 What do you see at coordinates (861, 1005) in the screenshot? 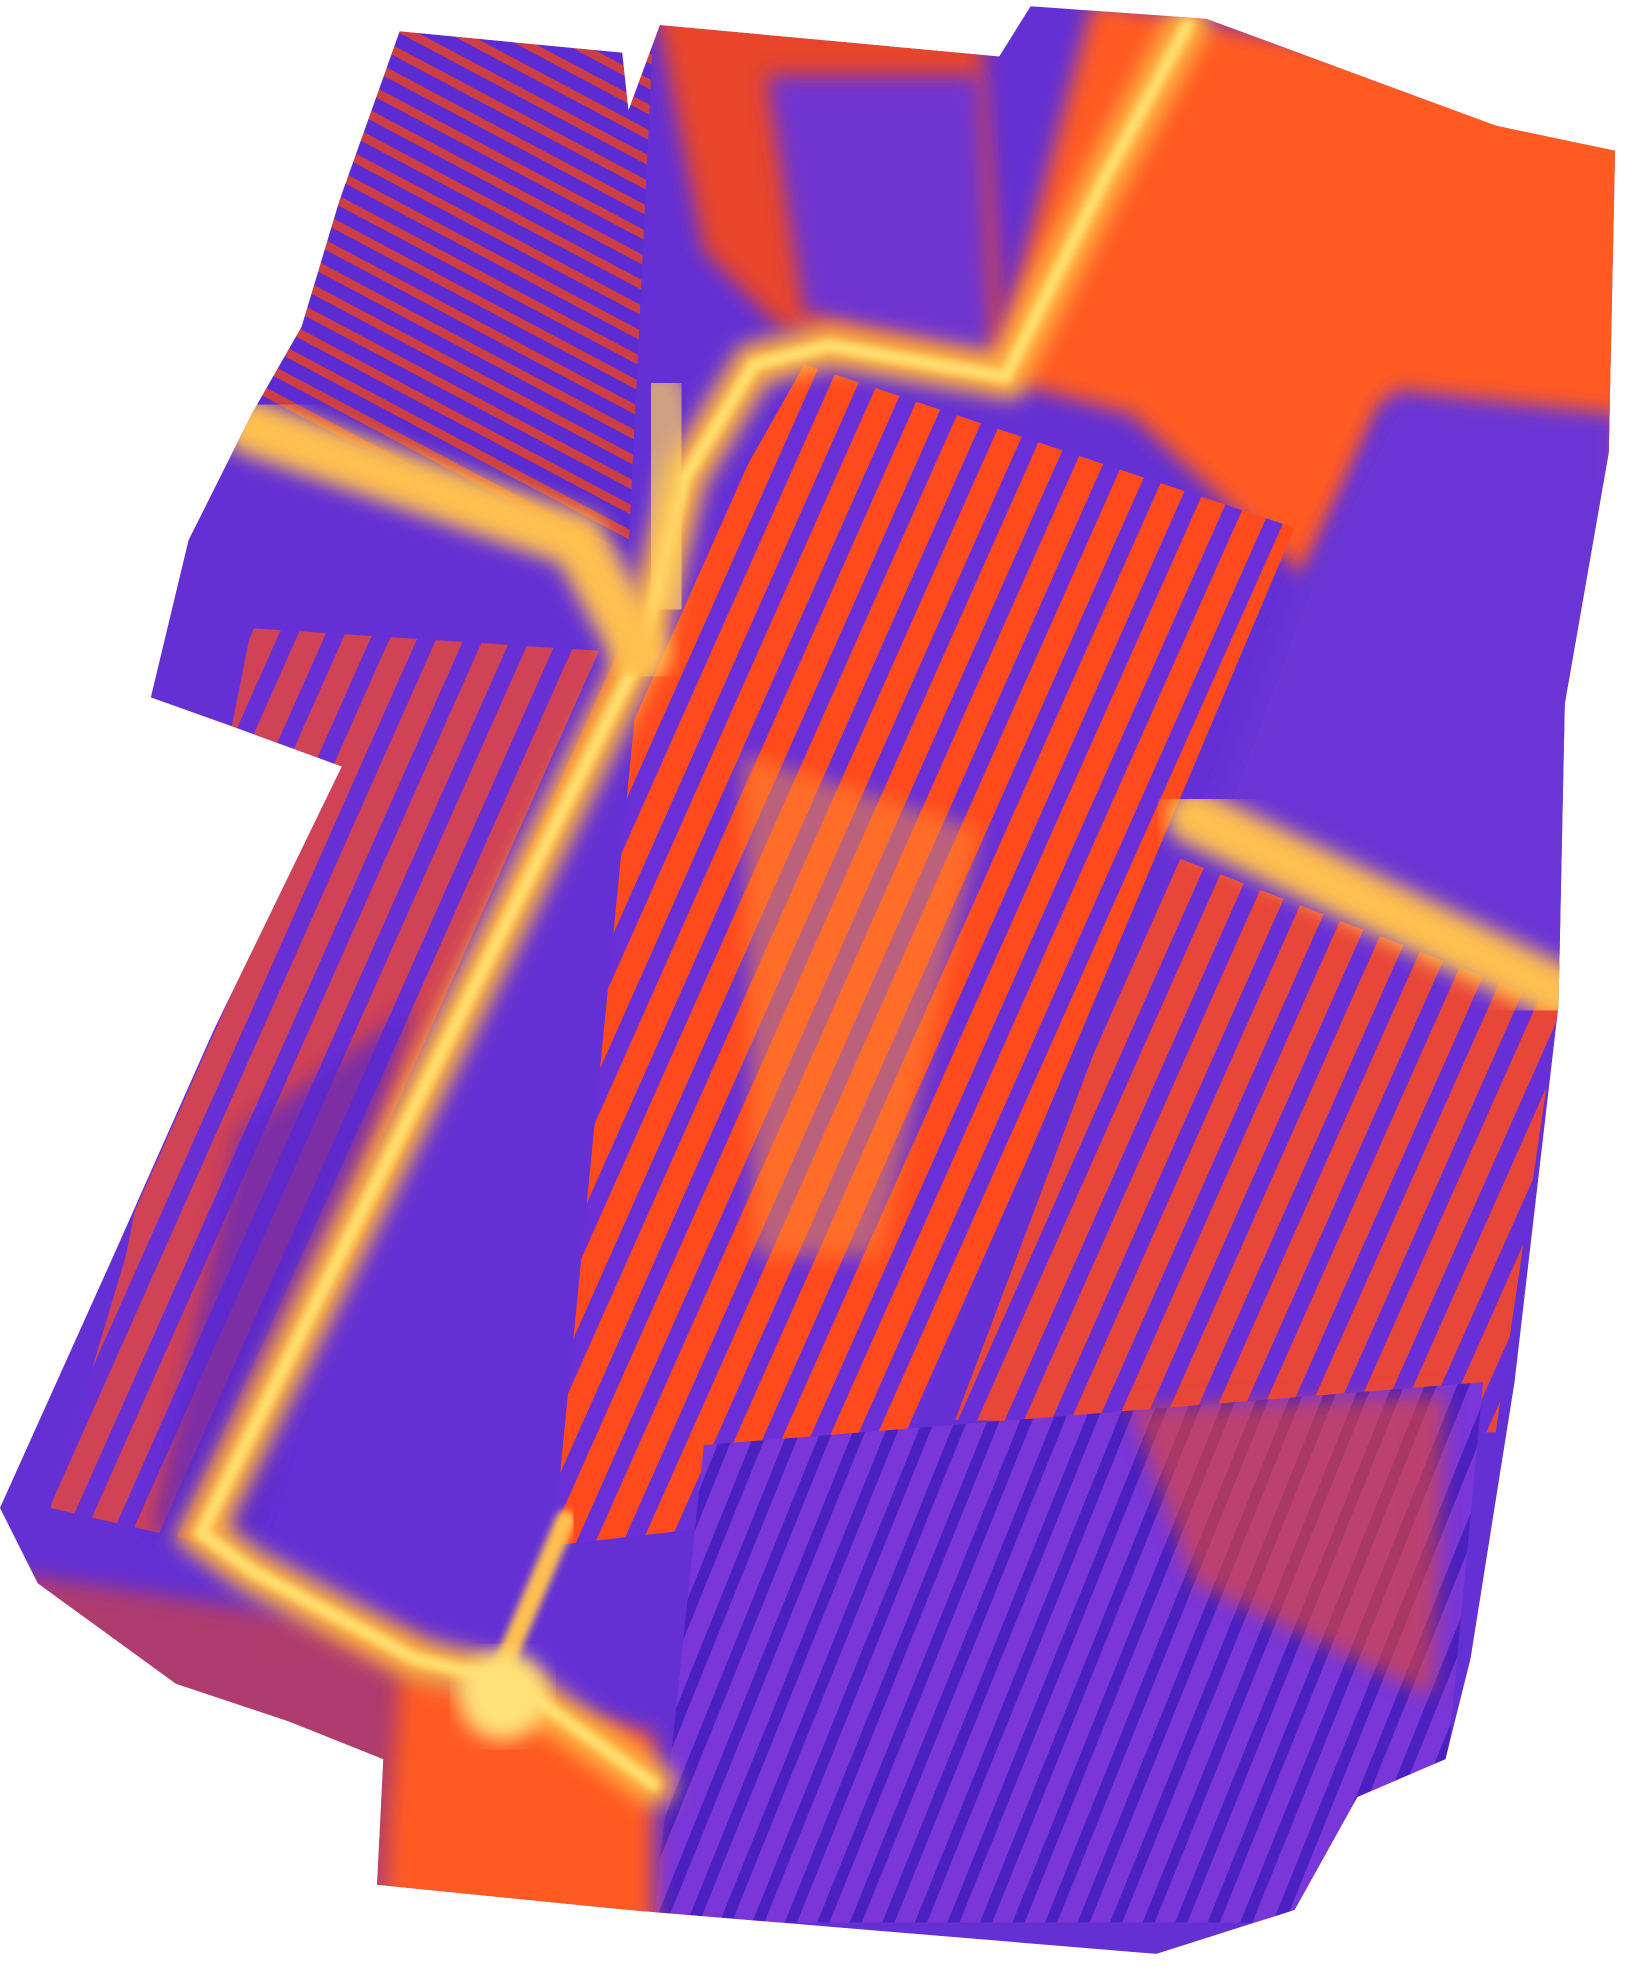
I see `field-center-warm` at bounding box center [861, 1005].